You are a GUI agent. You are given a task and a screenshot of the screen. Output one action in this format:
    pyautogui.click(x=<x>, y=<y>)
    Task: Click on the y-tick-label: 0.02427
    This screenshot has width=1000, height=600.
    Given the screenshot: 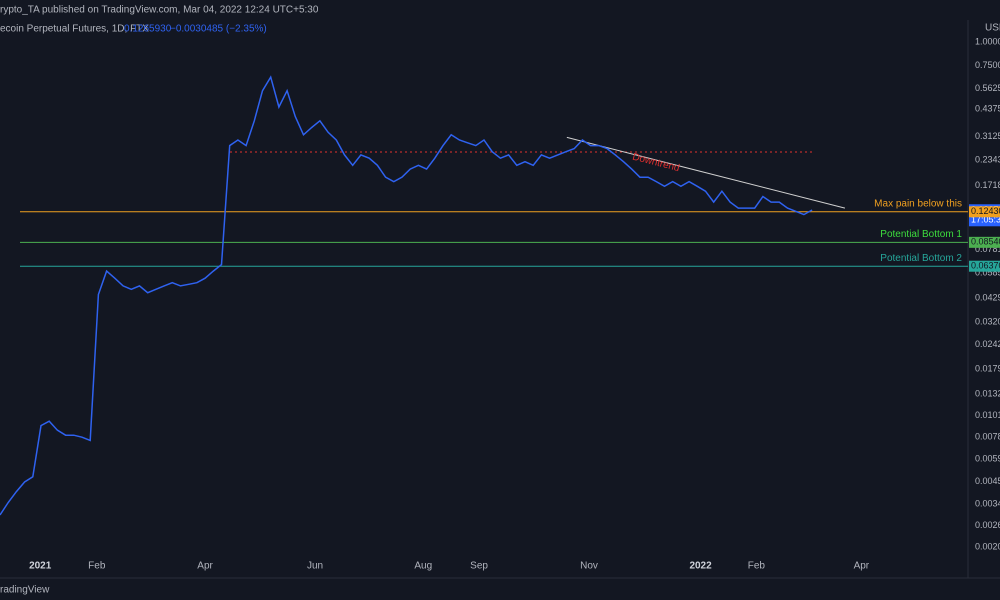 What is the action you would take?
    pyautogui.click(x=987, y=344)
    